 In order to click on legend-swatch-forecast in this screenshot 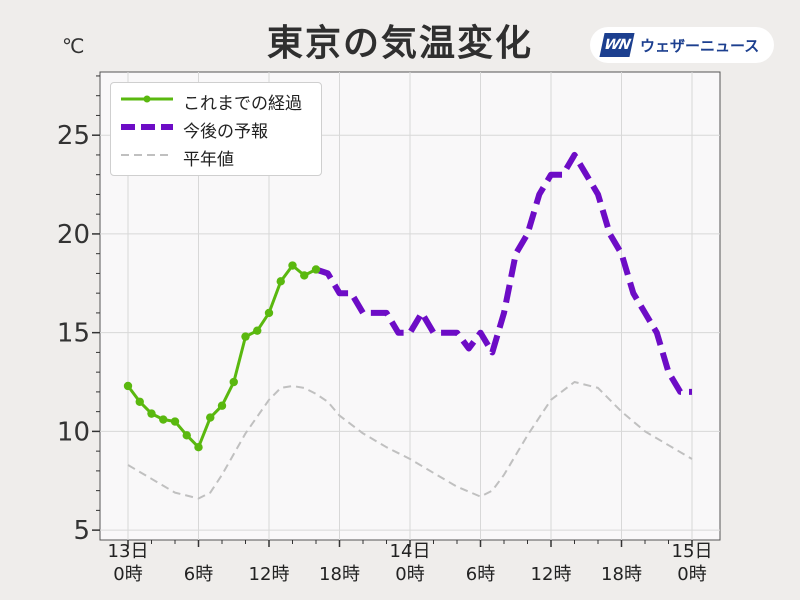, I will do `click(147, 127)`.